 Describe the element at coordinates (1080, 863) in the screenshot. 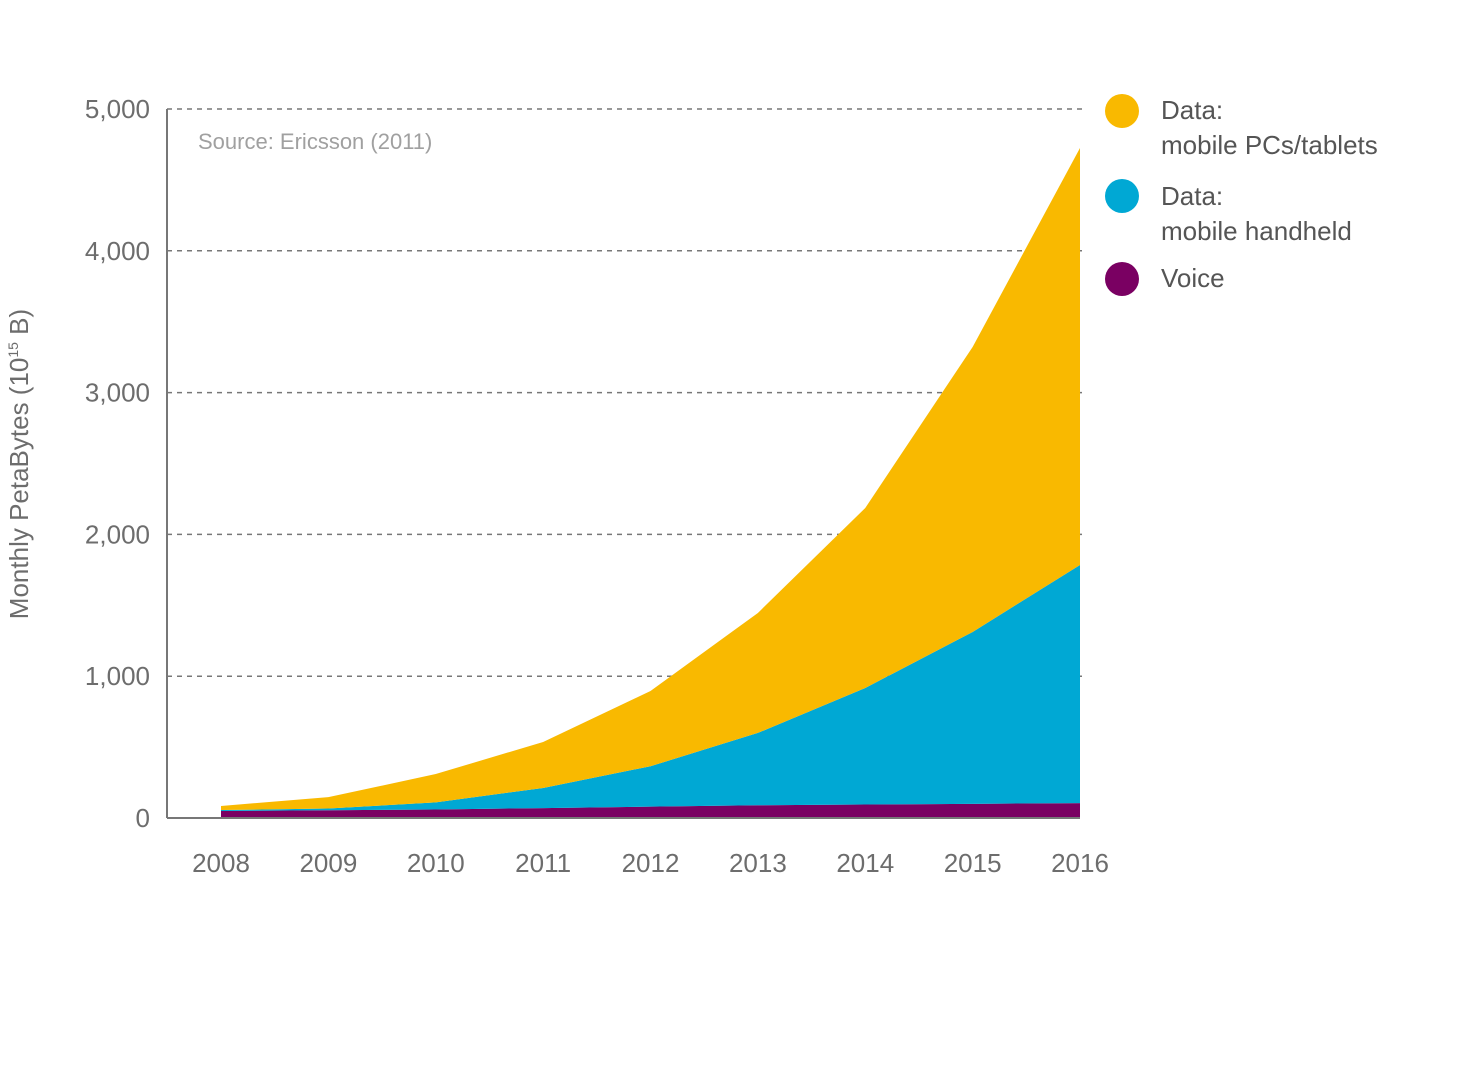

I see `x-tick-label: 2016` at that location.